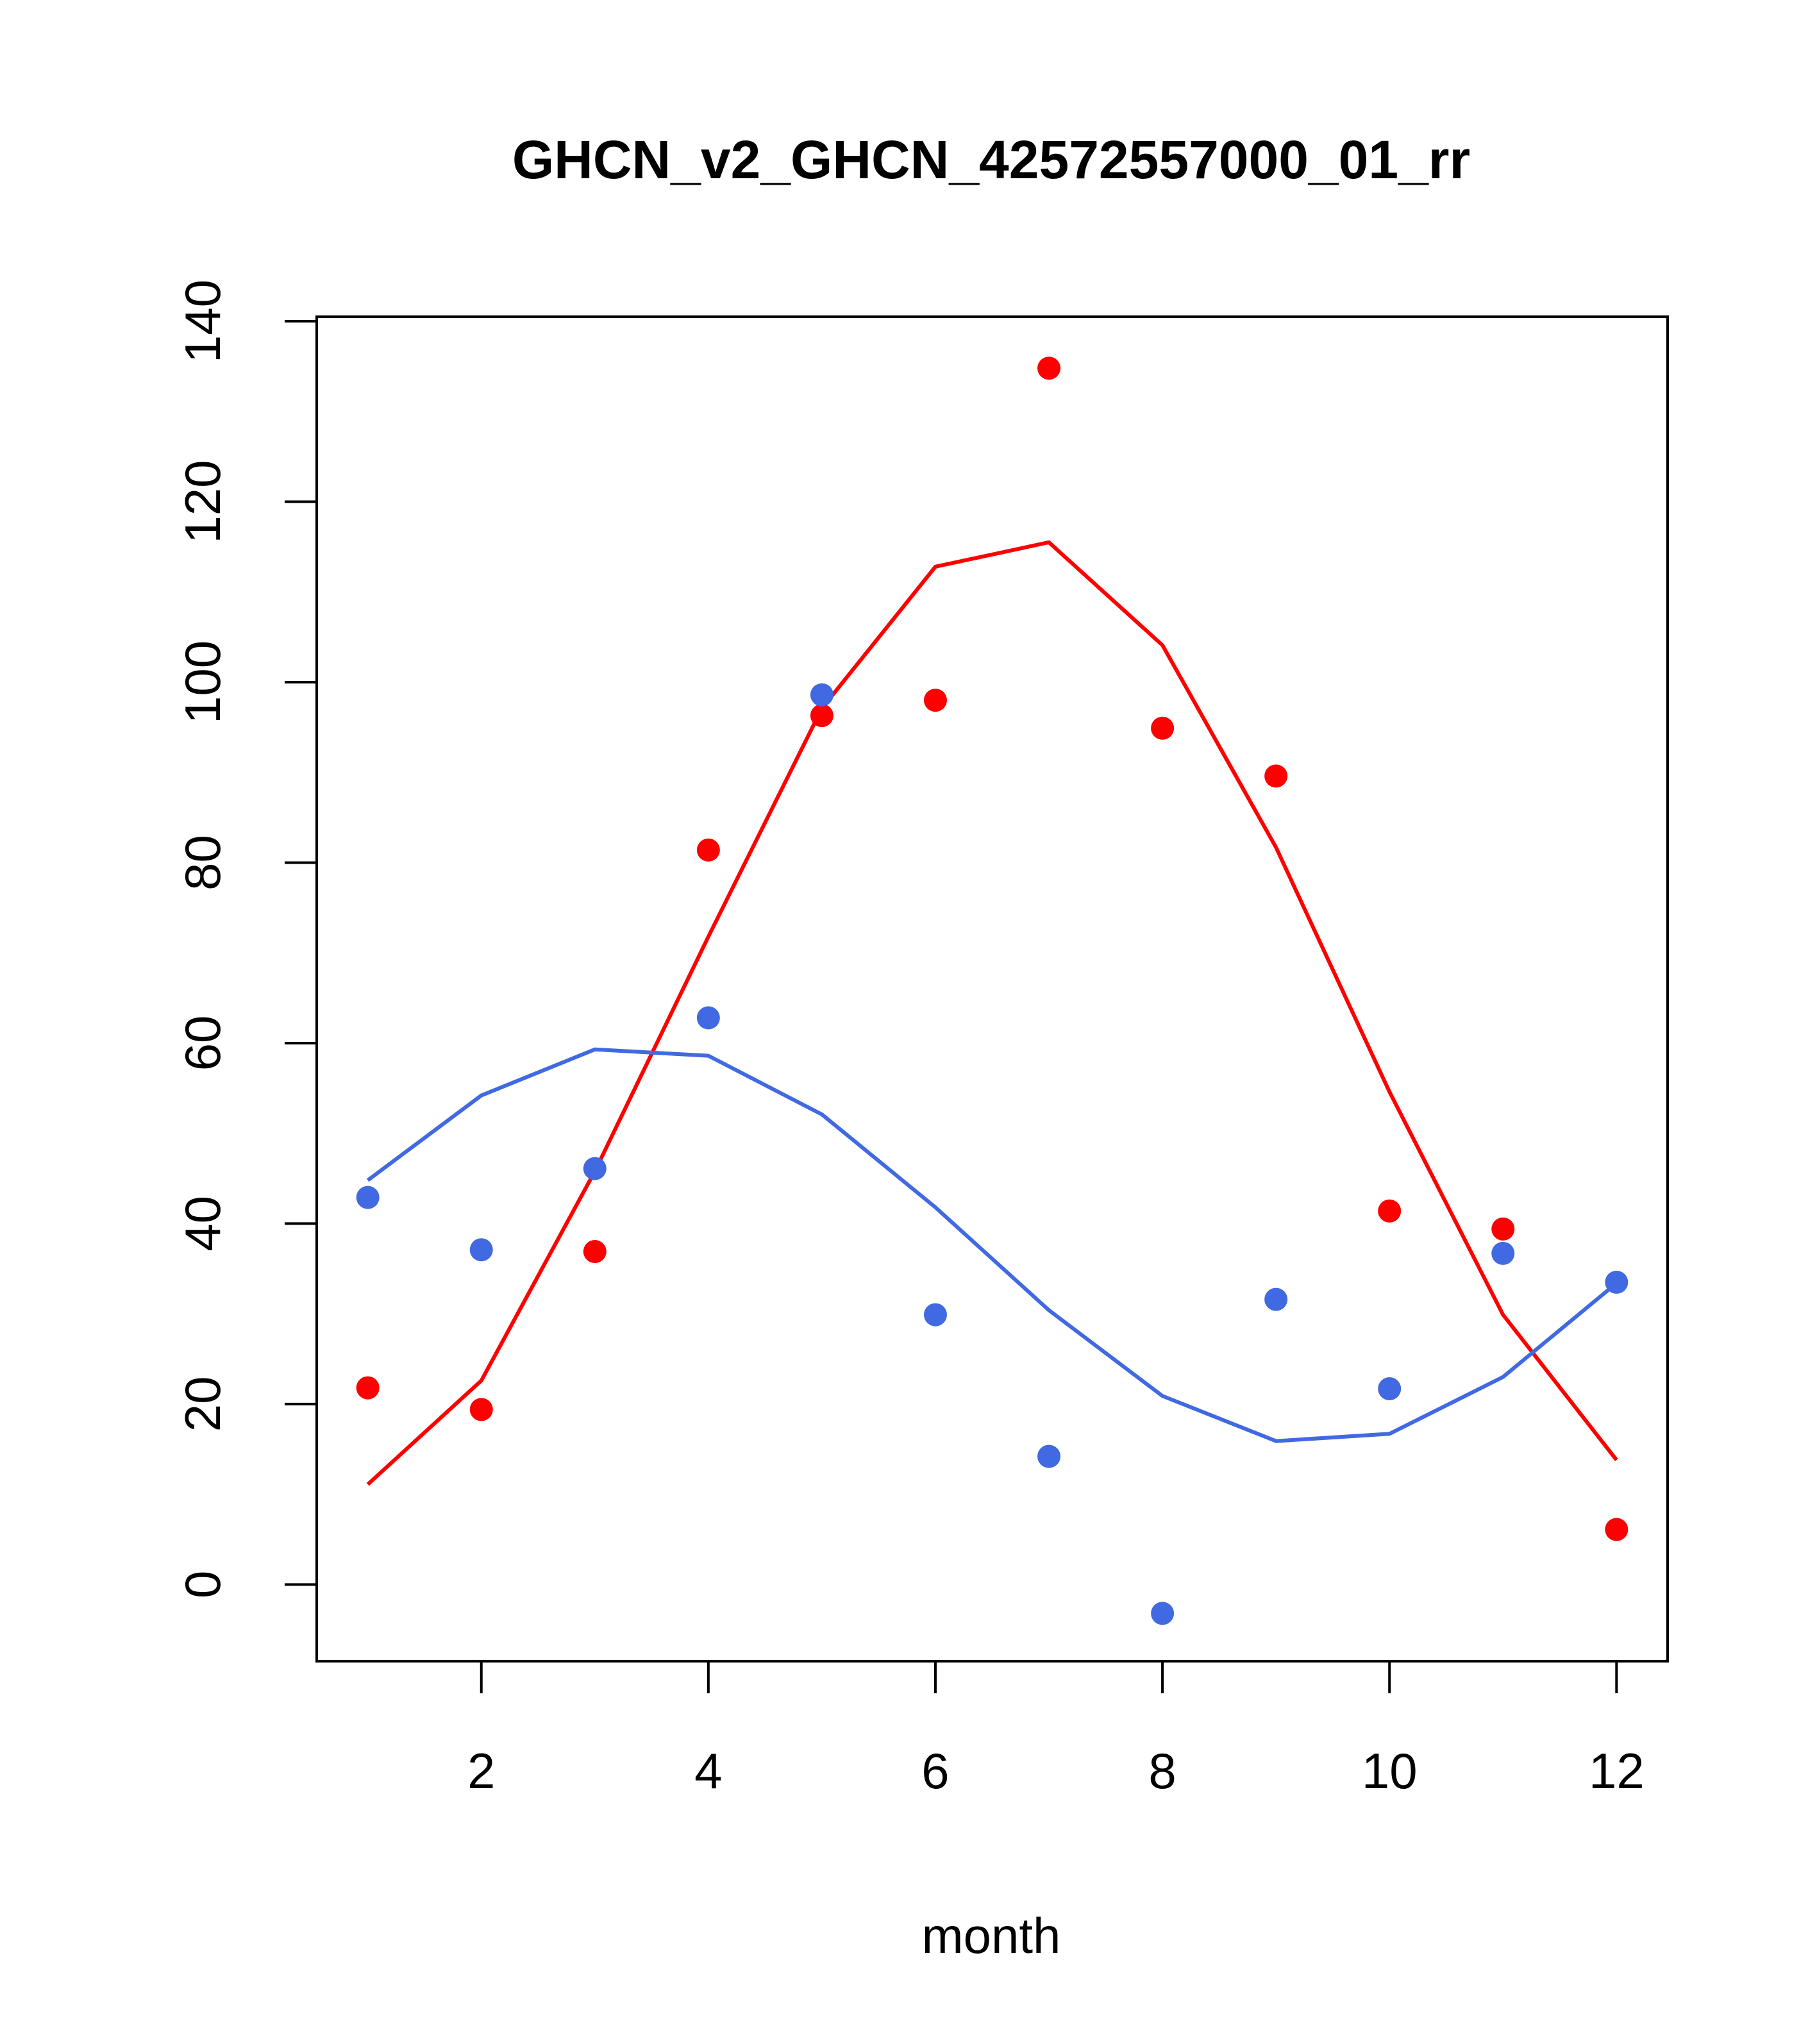  What do you see at coordinates (202, 502) in the screenshot?
I see `y-tick-label: 120` at bounding box center [202, 502].